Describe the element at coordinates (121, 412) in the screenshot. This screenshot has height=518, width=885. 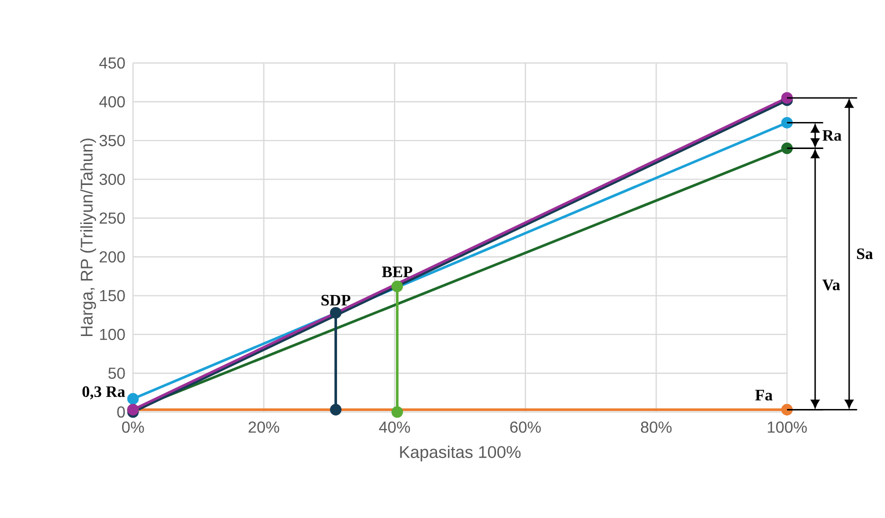
I see `y-tick-label: 0` at that location.